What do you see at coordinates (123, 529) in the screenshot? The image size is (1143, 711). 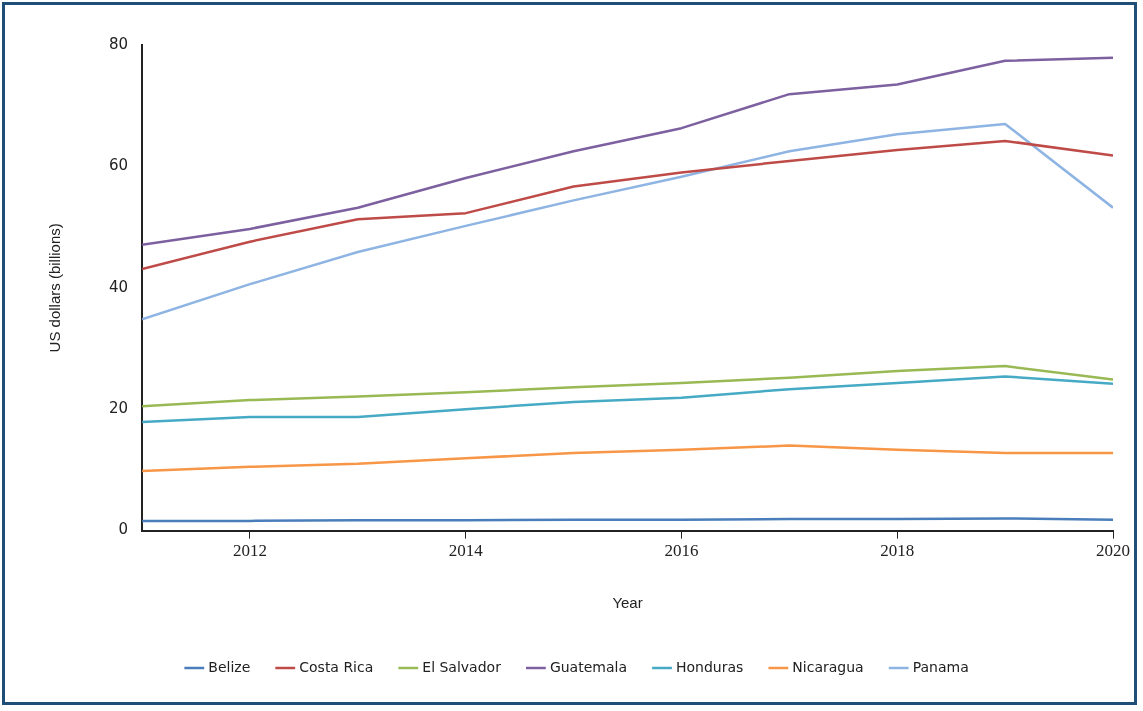 I see `y-tick-label: 0` at bounding box center [123, 529].